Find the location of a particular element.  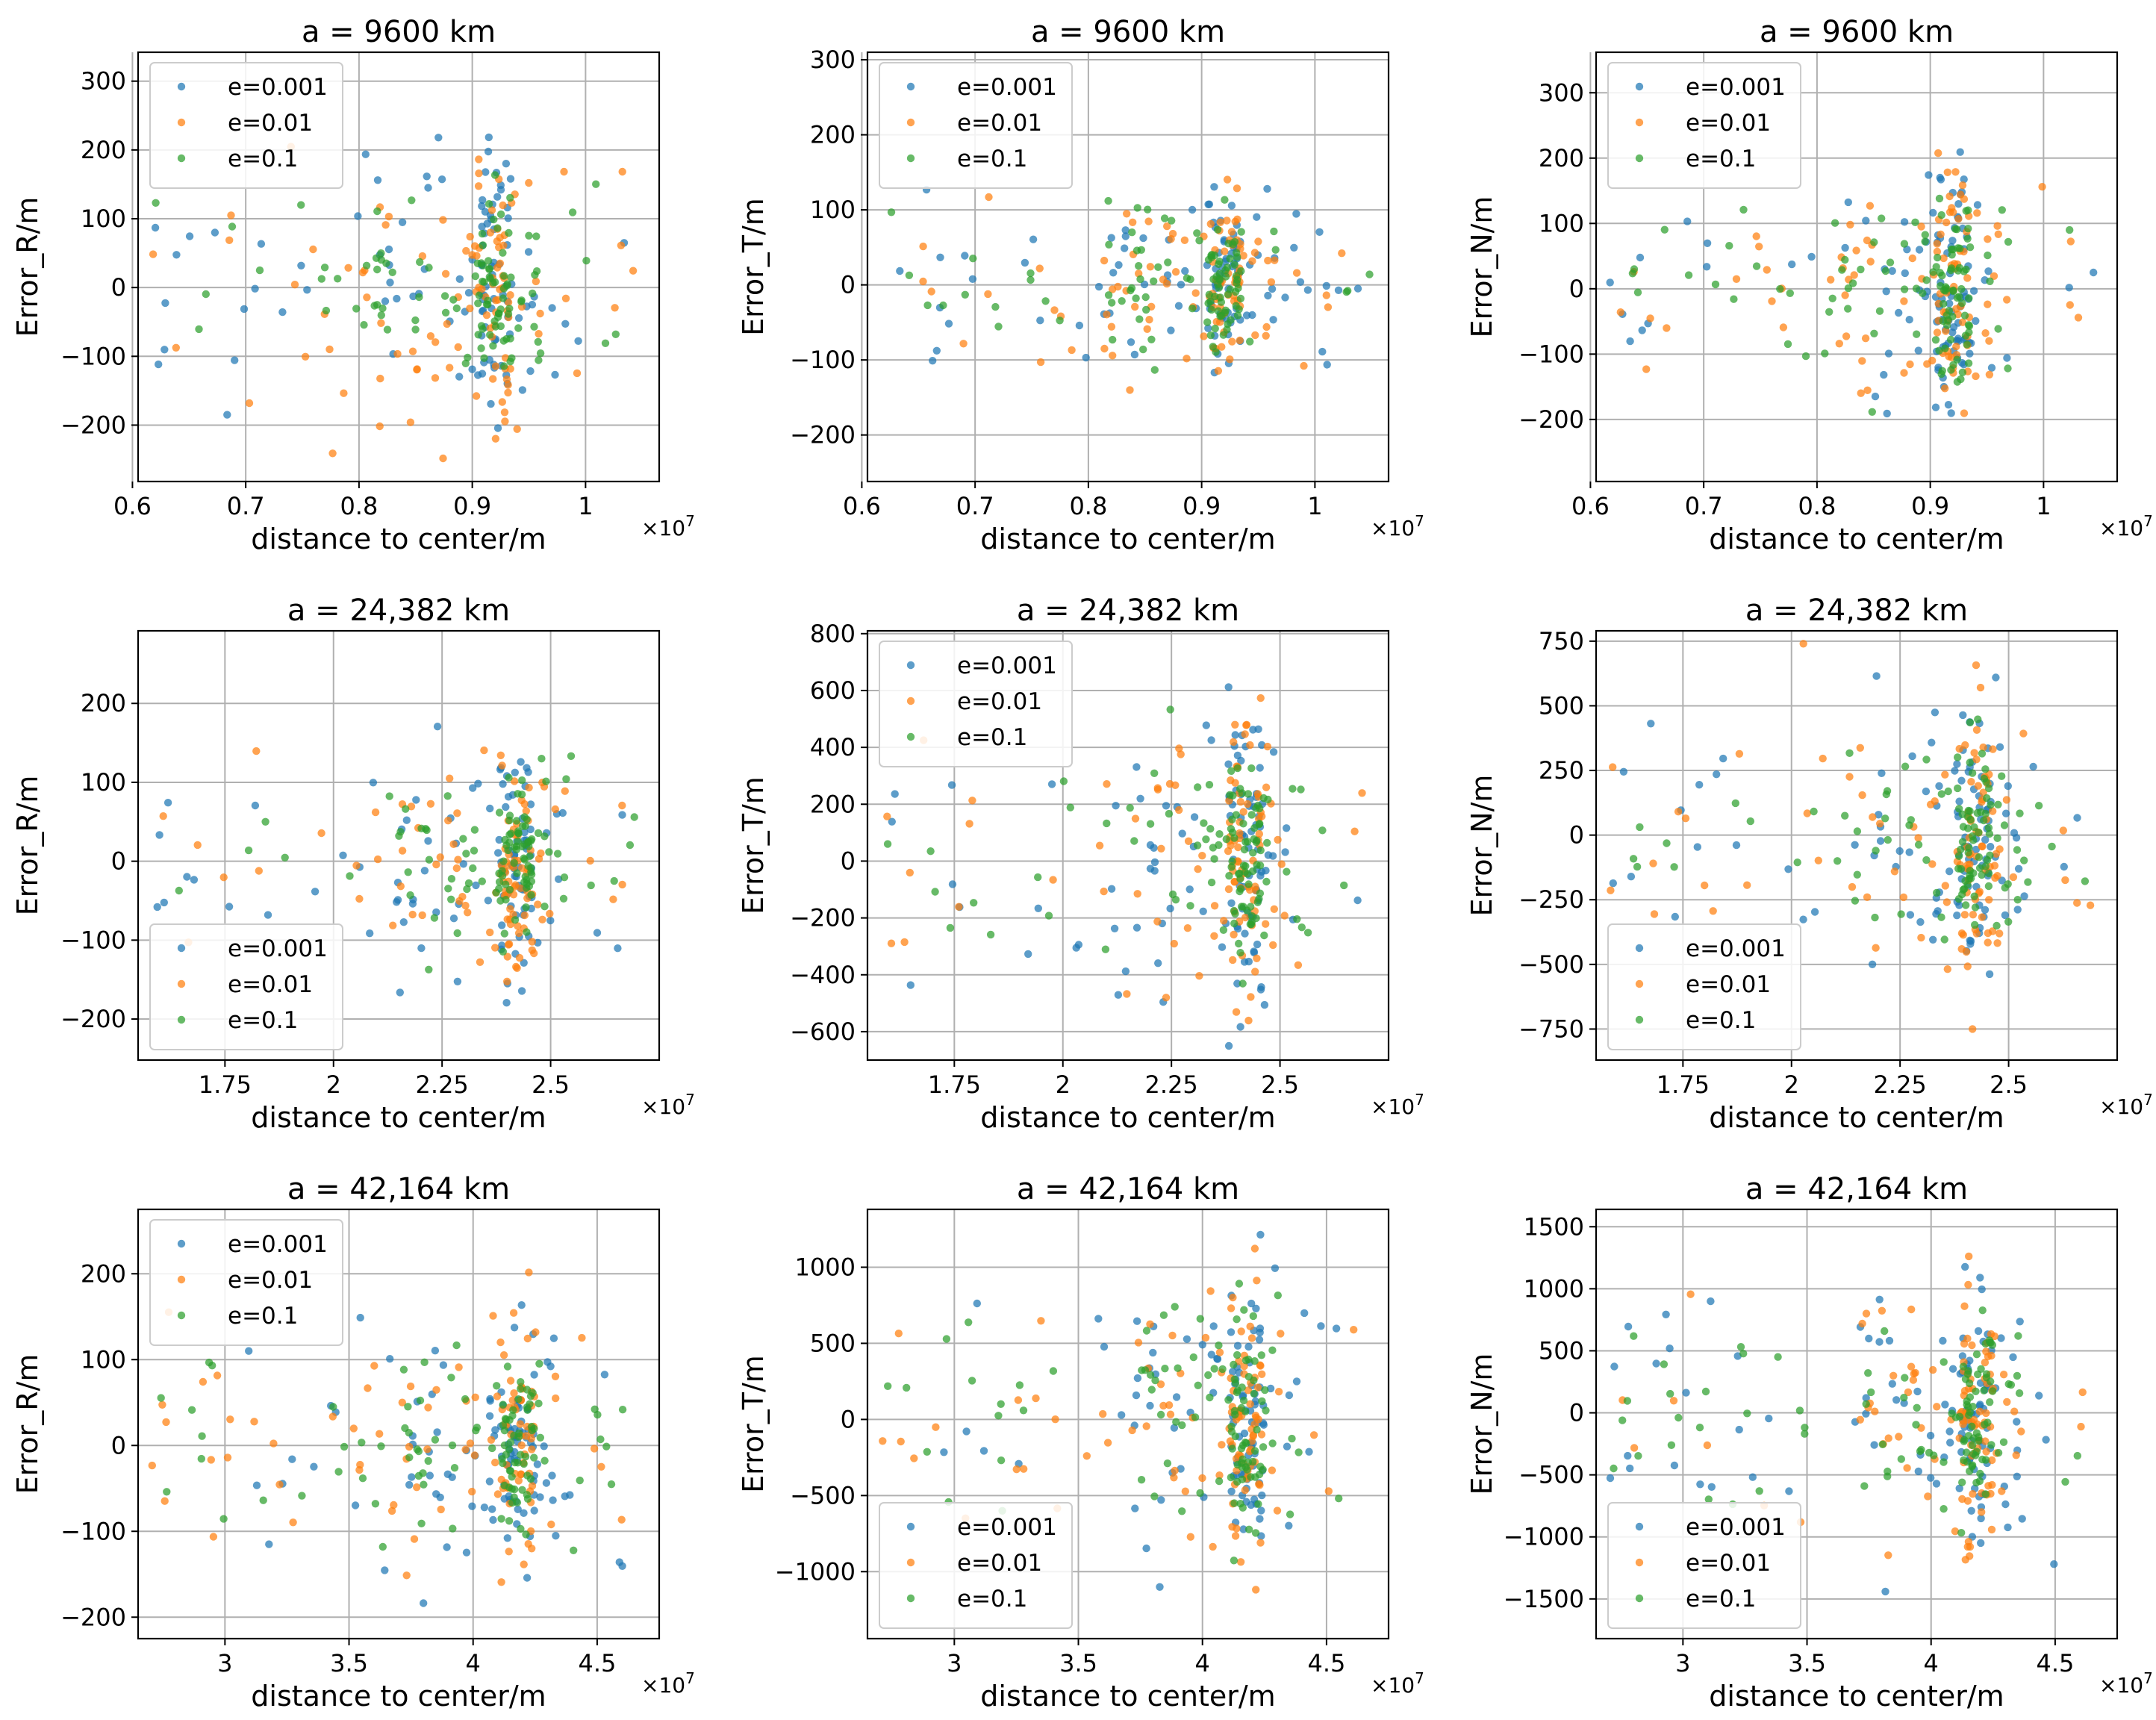

y-tick-label: −400 is located at coordinates (823, 975).